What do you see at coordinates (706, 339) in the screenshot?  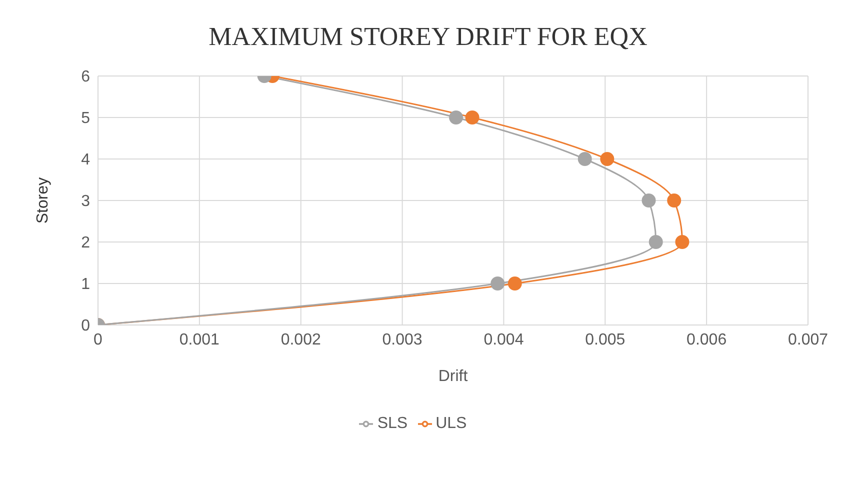 I see `x-tick-label: 0.006` at bounding box center [706, 339].